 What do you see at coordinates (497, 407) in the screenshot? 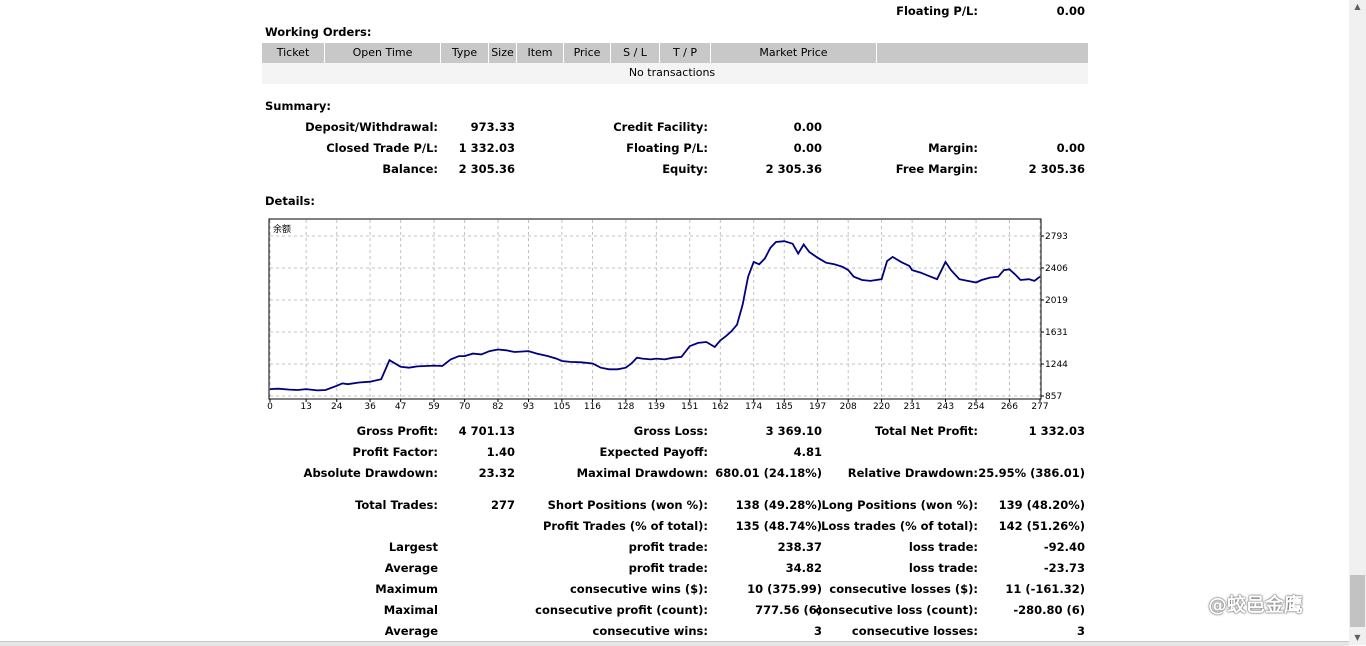
I see `x-tick-label: 82` at bounding box center [497, 407].